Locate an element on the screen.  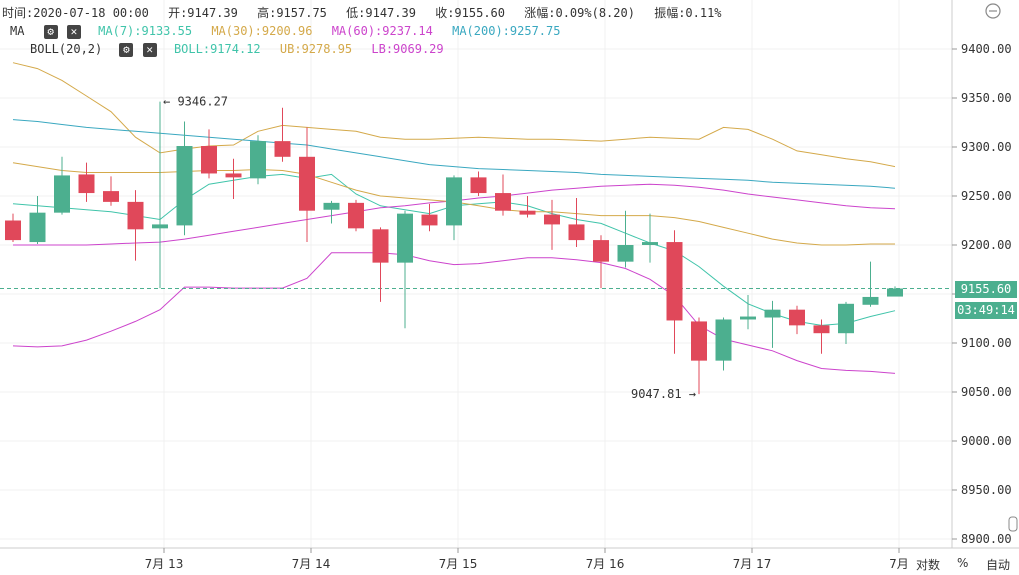
info-high: 高:9157.75 is located at coordinates (292, 13).